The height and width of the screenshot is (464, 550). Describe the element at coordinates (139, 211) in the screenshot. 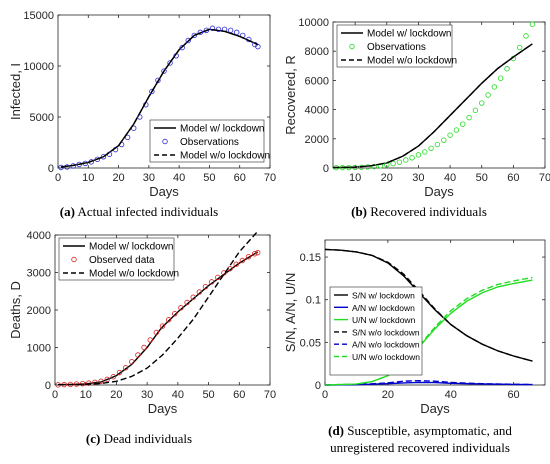

I see `caption-a: (a) Actual infected individuals` at that location.